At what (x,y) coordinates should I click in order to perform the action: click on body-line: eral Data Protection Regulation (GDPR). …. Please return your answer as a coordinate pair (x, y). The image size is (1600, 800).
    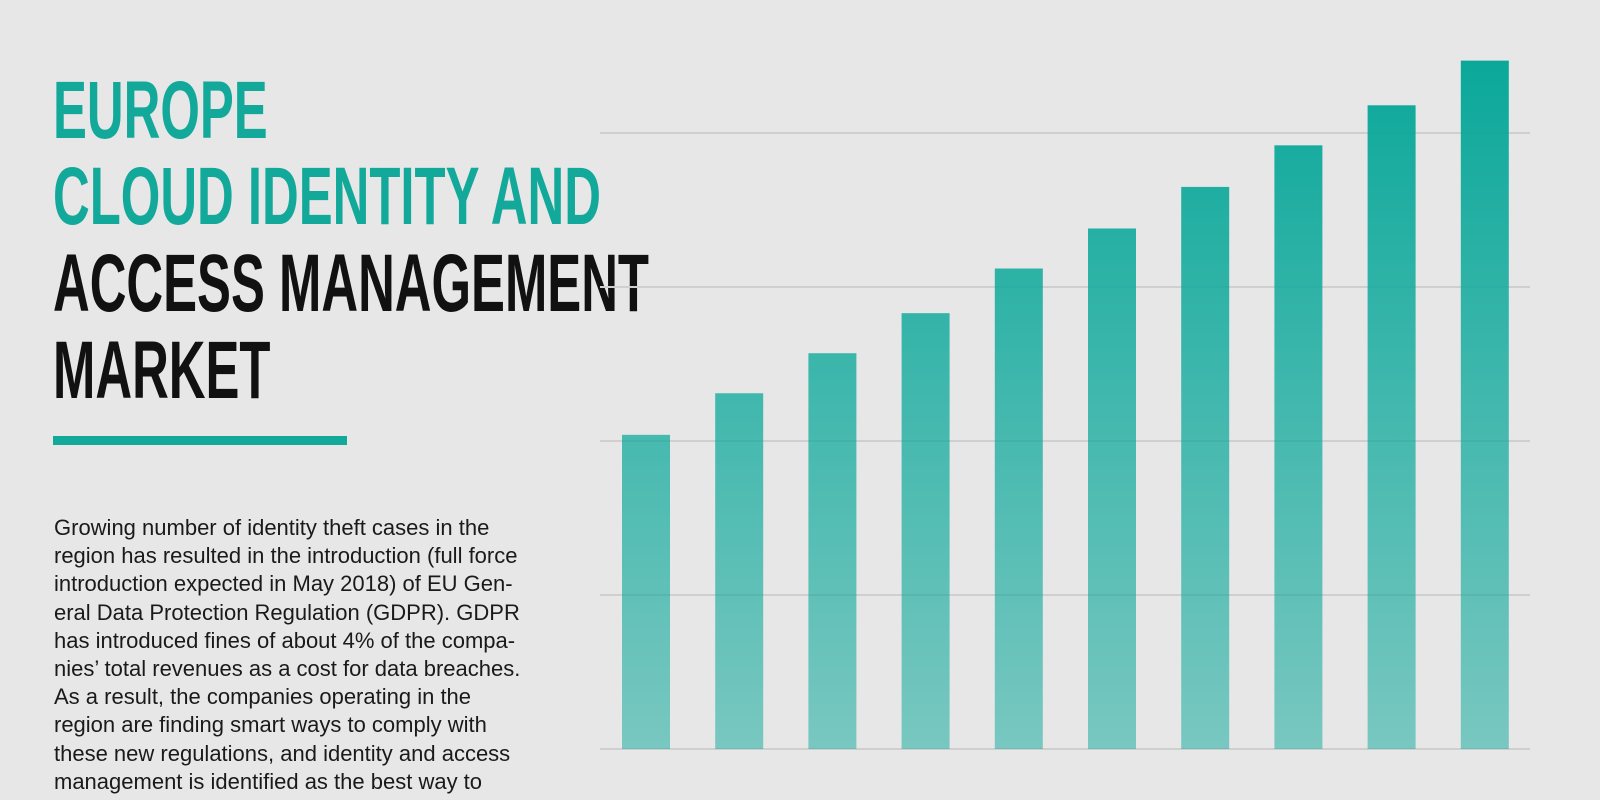
    Looking at the image, I should click on (287, 612).